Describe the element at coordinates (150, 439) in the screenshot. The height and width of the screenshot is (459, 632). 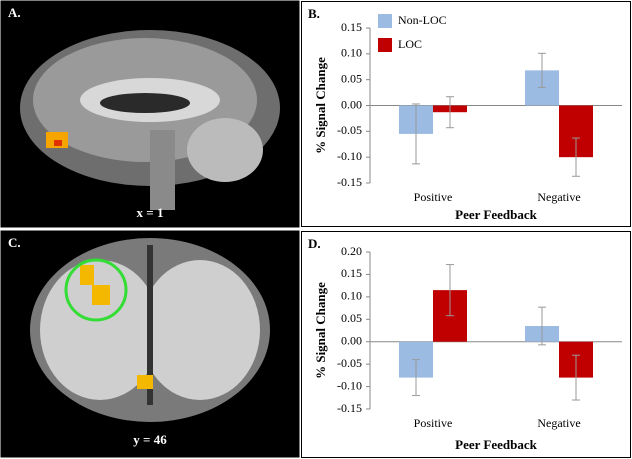
I see `slice-caption: y = 46` at that location.